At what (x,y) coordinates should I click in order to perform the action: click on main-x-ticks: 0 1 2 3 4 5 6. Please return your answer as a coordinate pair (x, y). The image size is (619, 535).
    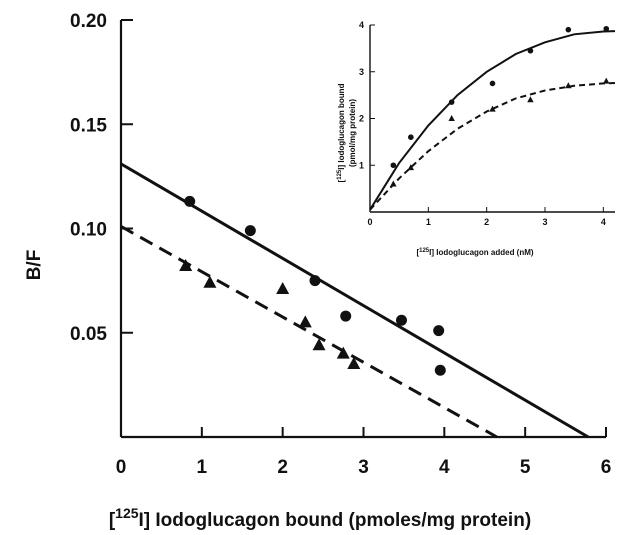
    Looking at the image, I should click on (364, 452).